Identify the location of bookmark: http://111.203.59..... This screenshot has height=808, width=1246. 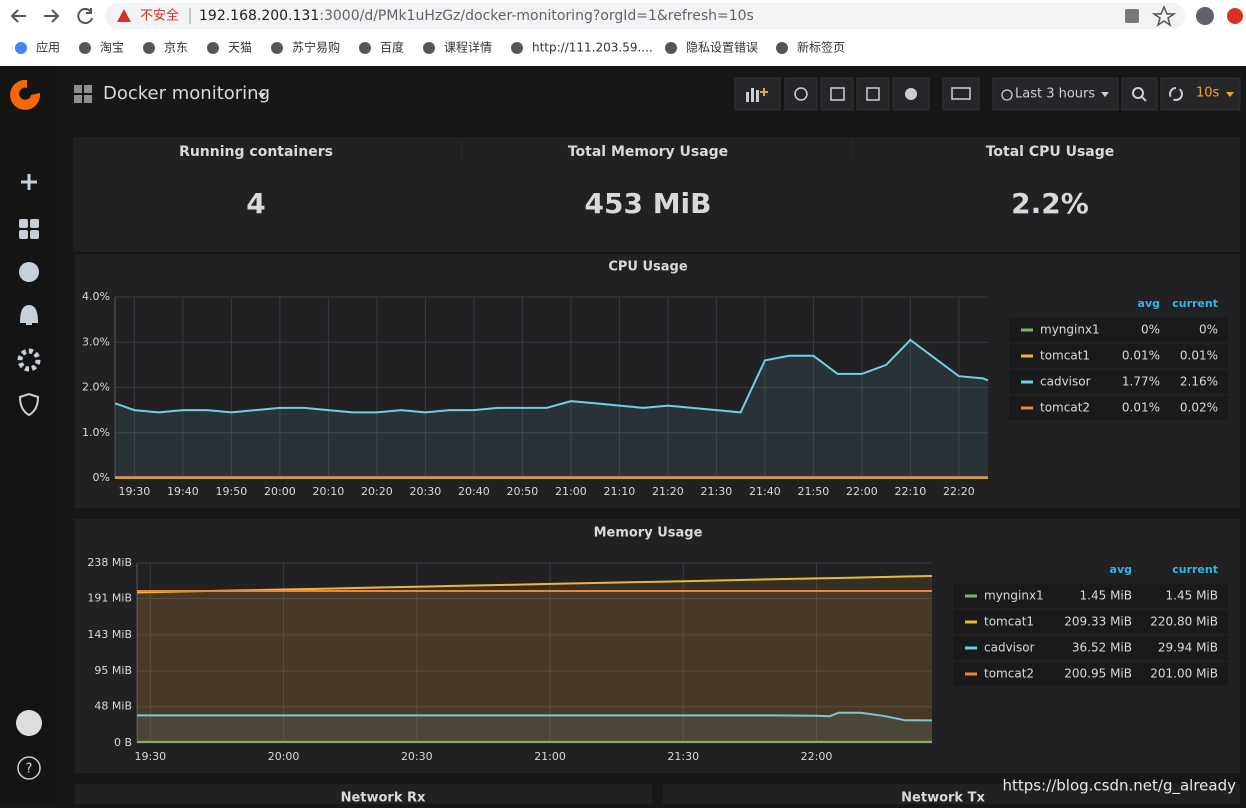
(592, 48).